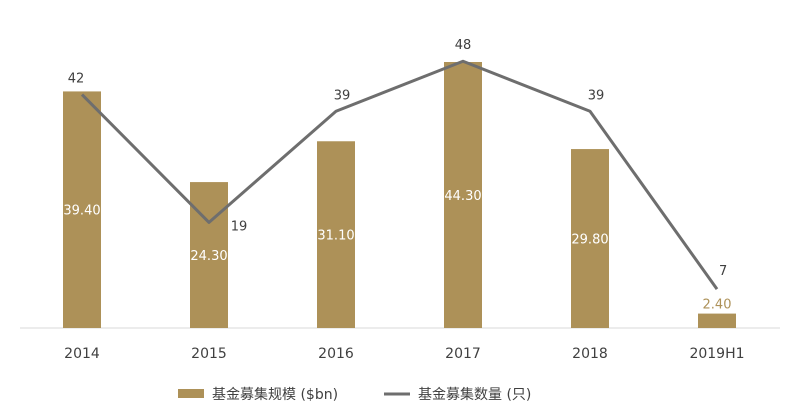 The height and width of the screenshot is (416, 800). Describe the element at coordinates (239, 226) in the screenshot. I see `line-label-2015: 19` at that location.